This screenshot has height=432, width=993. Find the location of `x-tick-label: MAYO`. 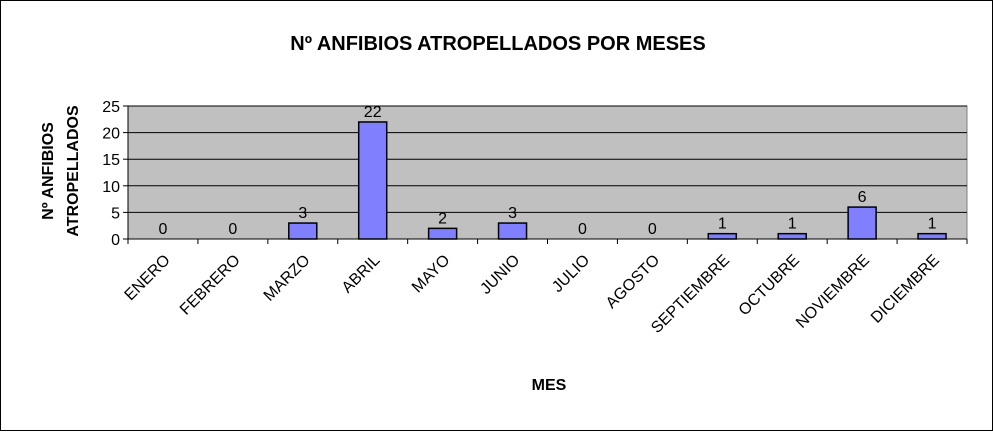

x-tick-label: MAYO is located at coordinates (431, 274).